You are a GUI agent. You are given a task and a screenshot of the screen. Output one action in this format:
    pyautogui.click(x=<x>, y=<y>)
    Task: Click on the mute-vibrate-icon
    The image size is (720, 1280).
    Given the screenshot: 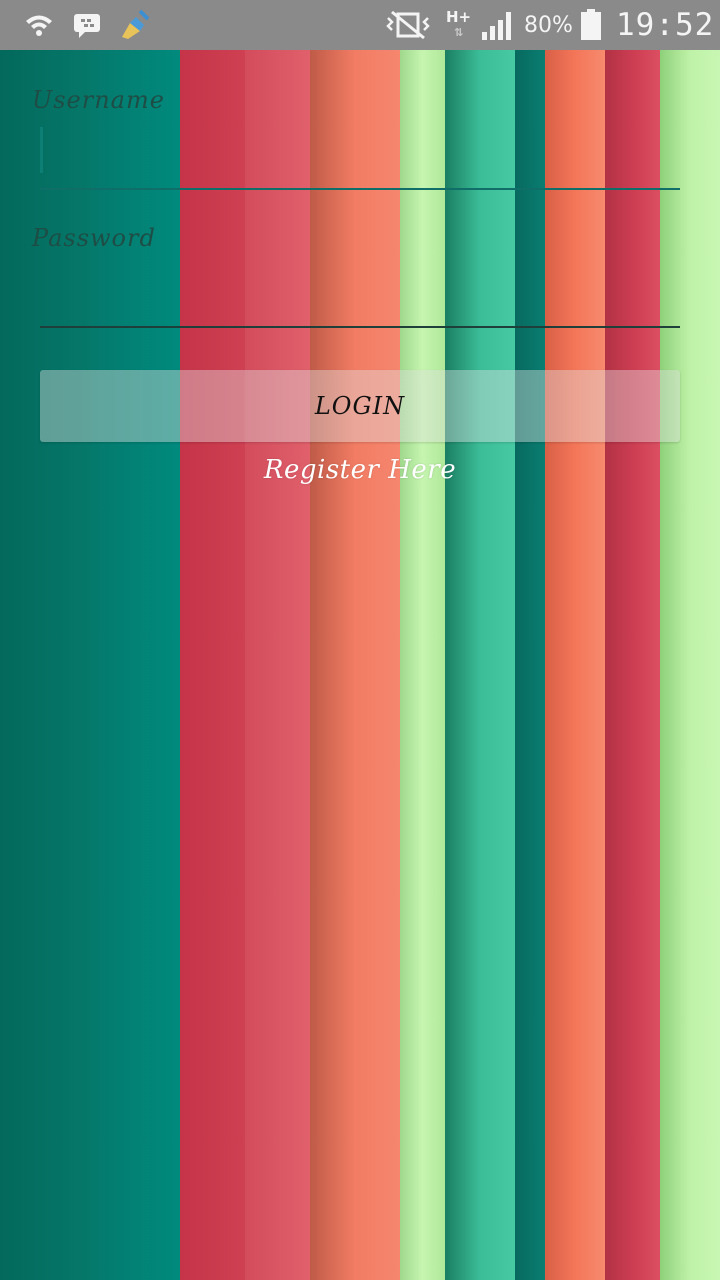 What is the action you would take?
    pyautogui.click(x=408, y=25)
    